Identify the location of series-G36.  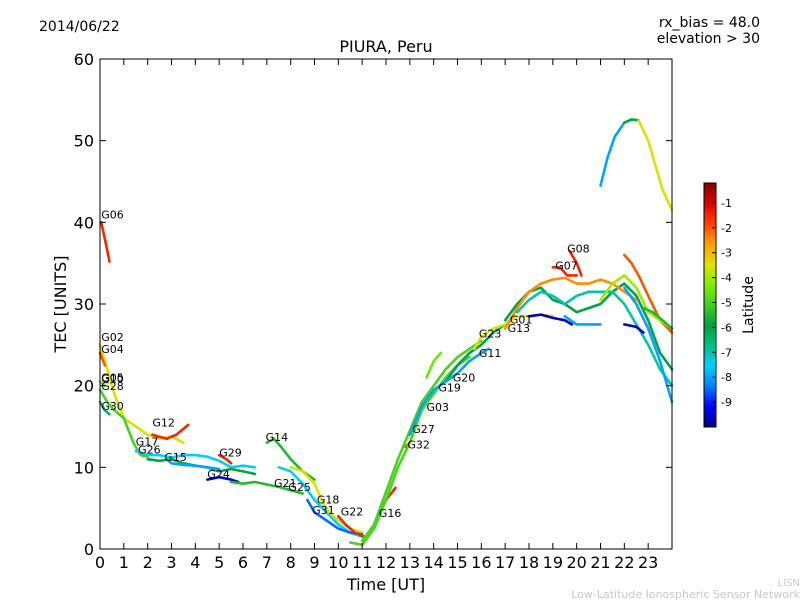
(648, 345).